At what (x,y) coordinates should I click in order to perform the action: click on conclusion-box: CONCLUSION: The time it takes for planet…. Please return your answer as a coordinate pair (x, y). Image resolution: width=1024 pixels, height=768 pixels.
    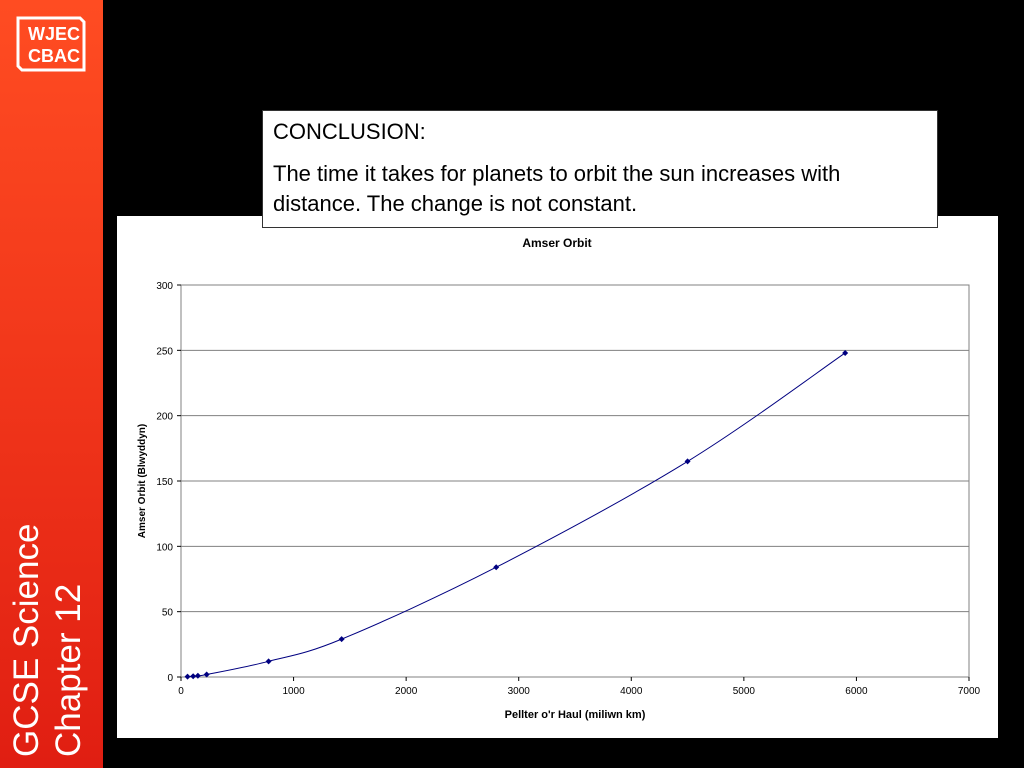
    Looking at the image, I should click on (600, 169).